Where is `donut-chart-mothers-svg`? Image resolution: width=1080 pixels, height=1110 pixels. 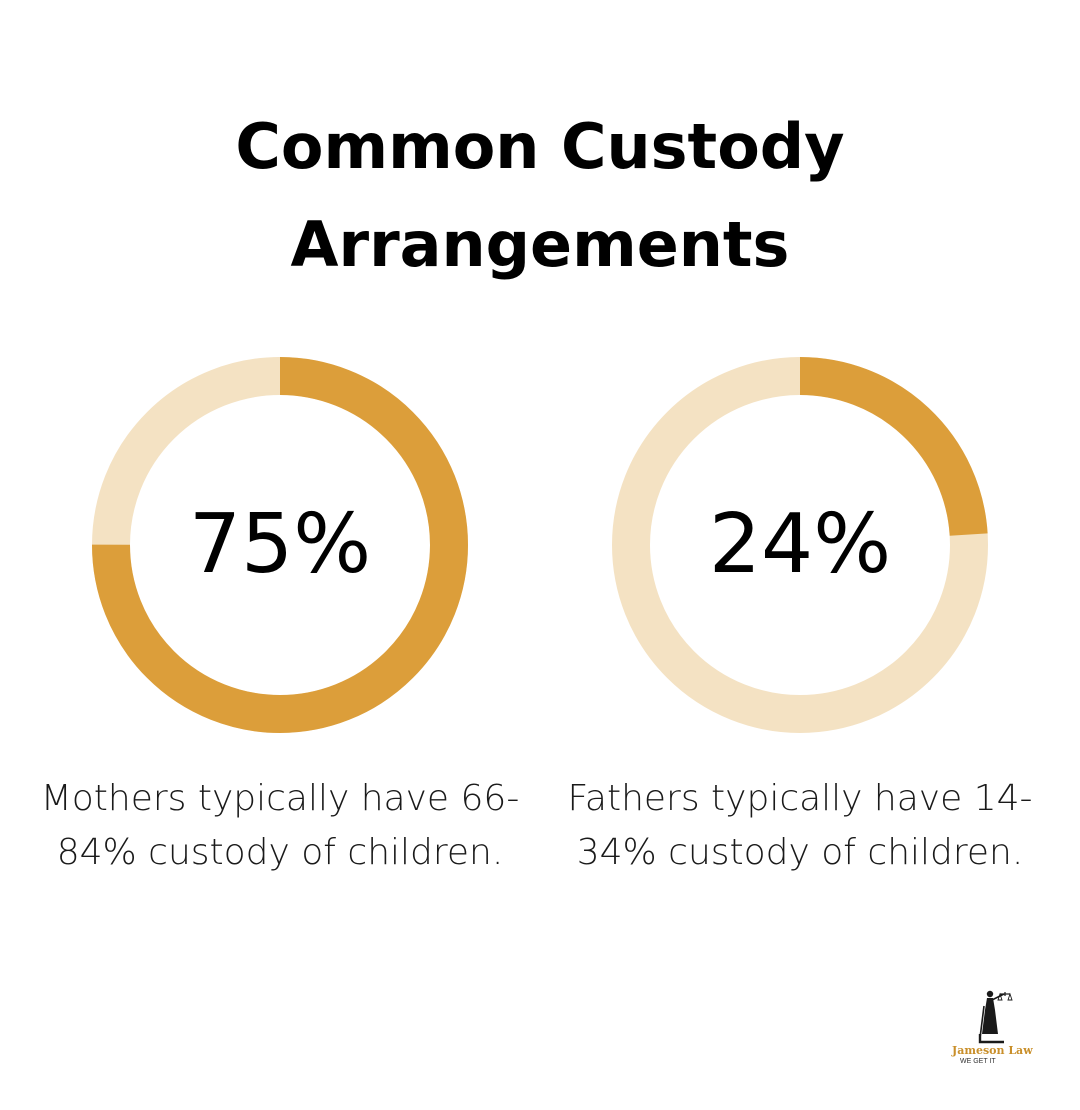
donut-chart-mothers-svg is located at coordinates (280, 545).